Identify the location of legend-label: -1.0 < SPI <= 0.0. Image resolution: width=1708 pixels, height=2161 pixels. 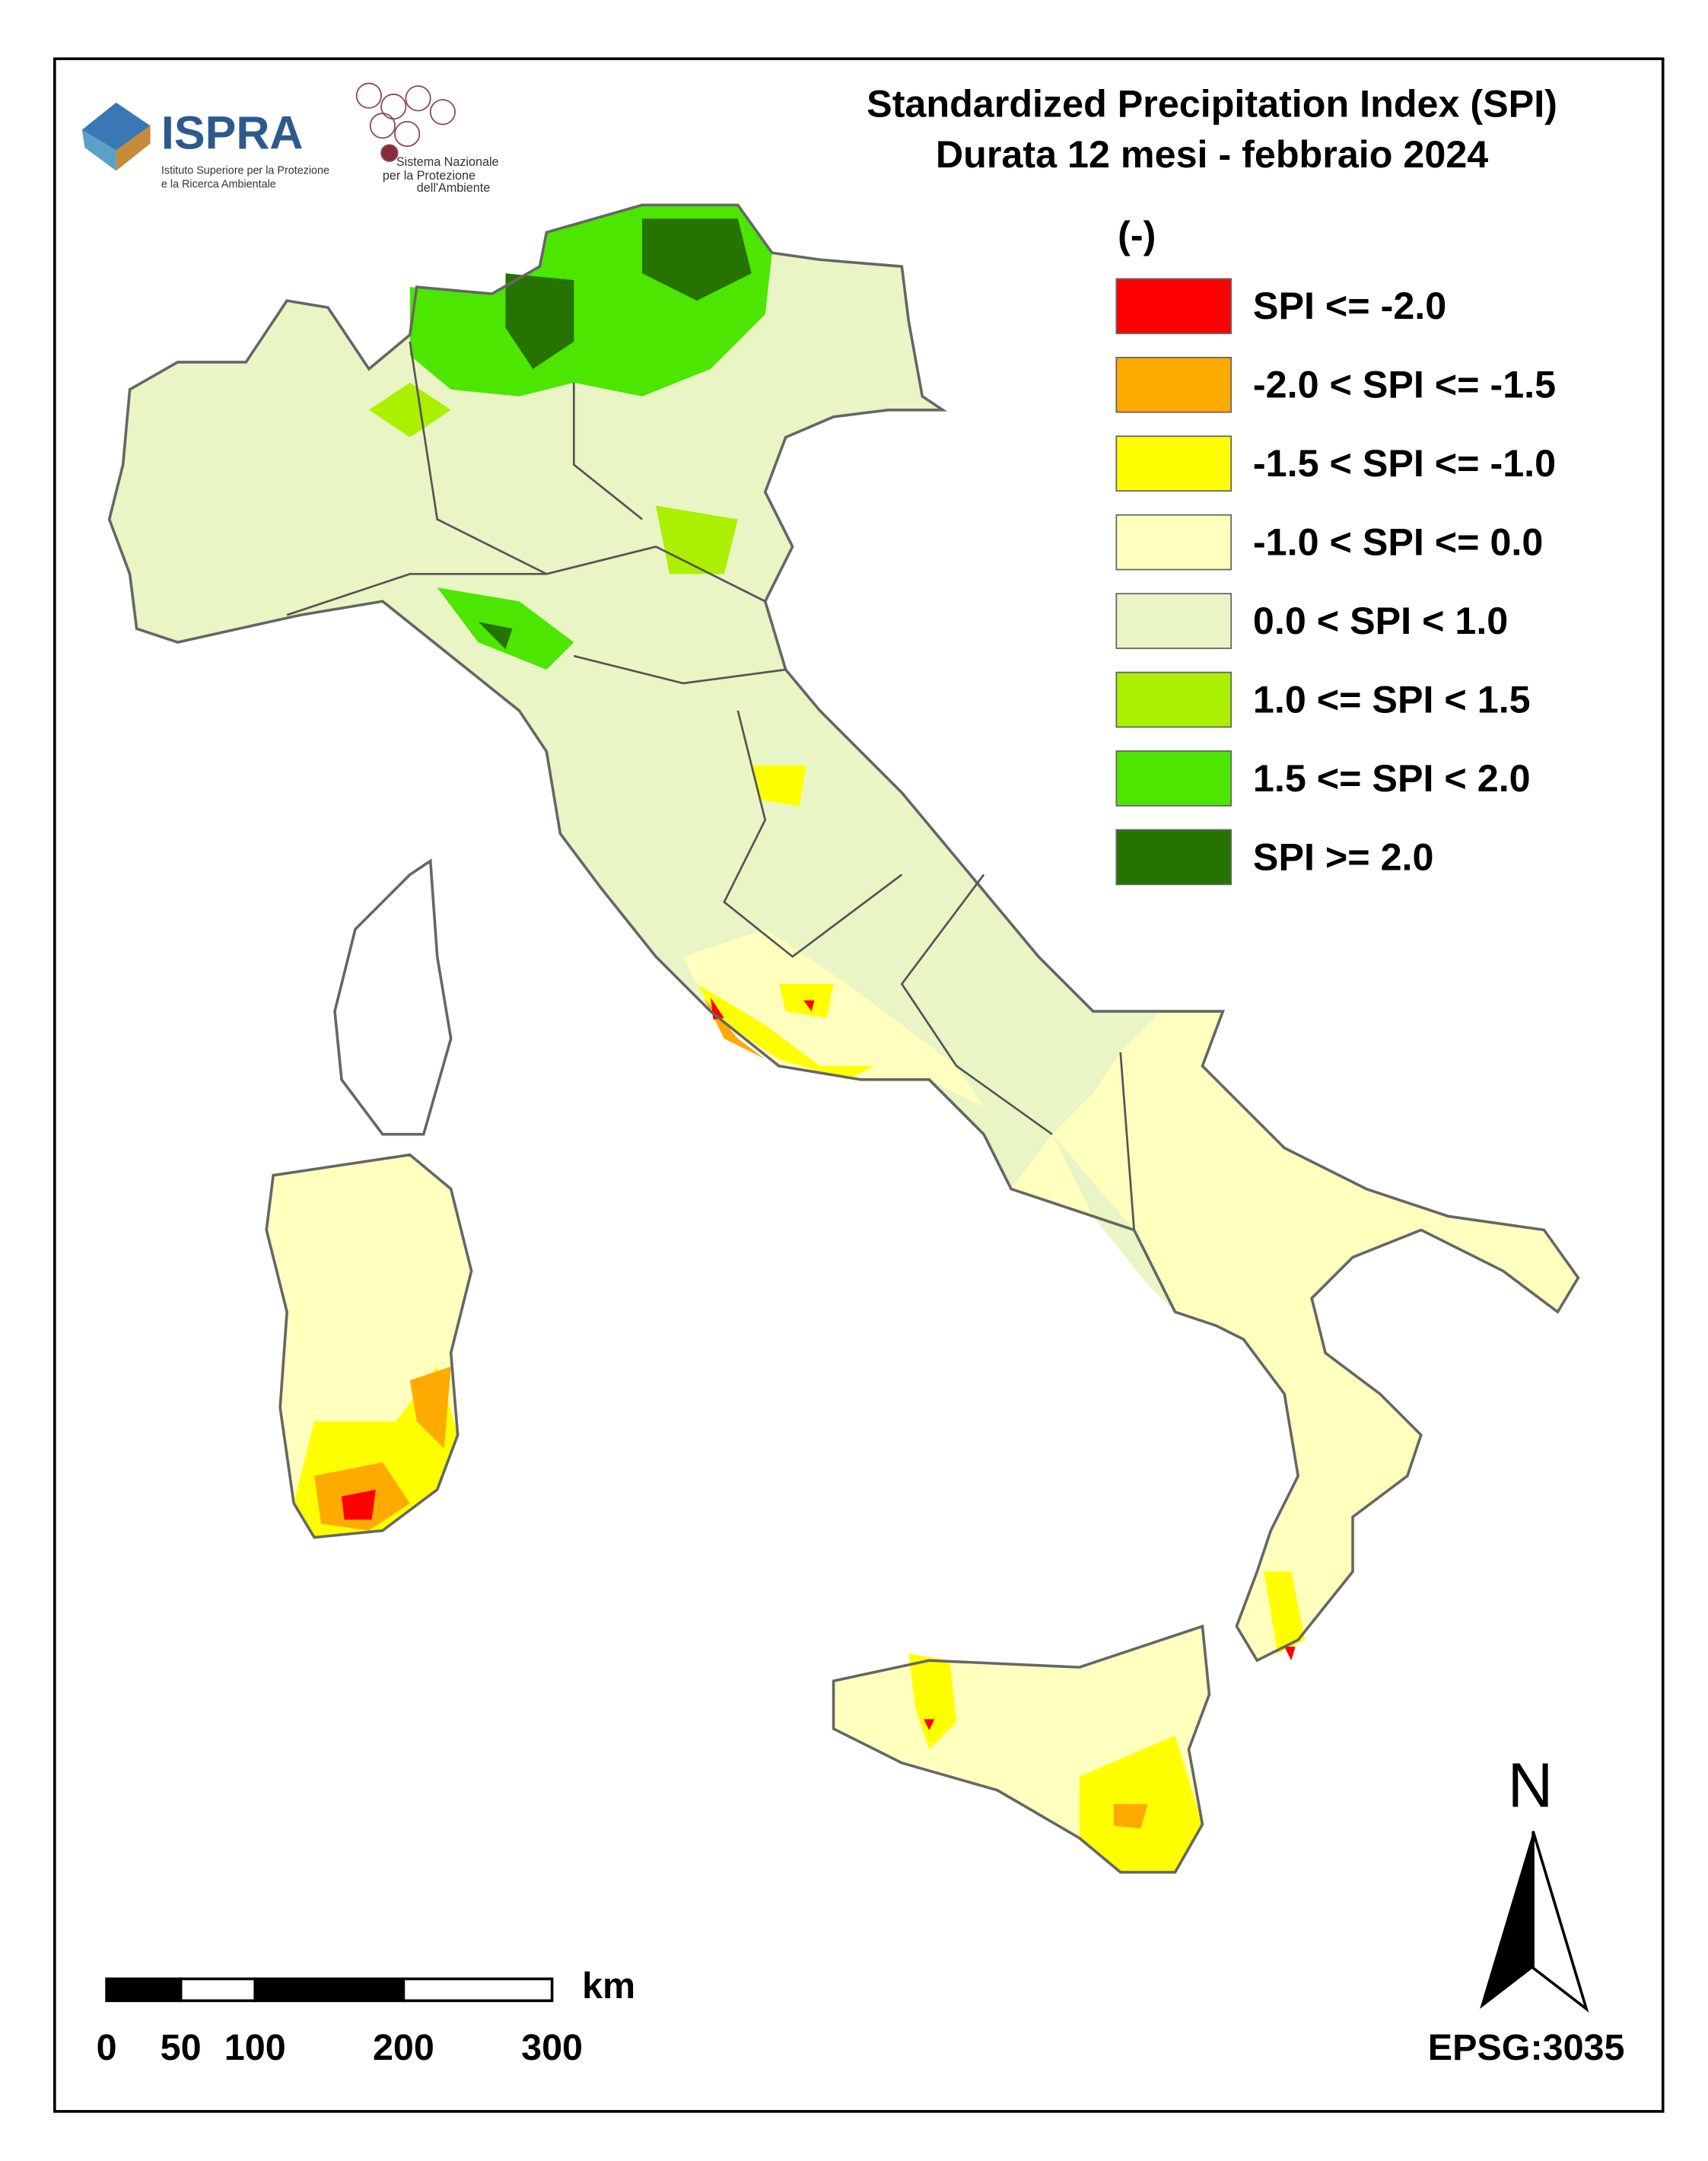
(1398, 542).